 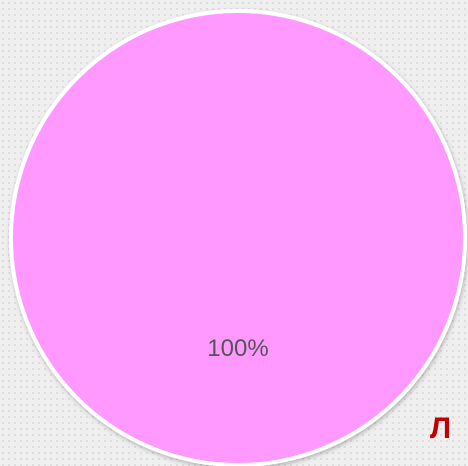 What do you see at coordinates (441, 428) in the screenshot?
I see `corner-title-fragment: Л` at bounding box center [441, 428].